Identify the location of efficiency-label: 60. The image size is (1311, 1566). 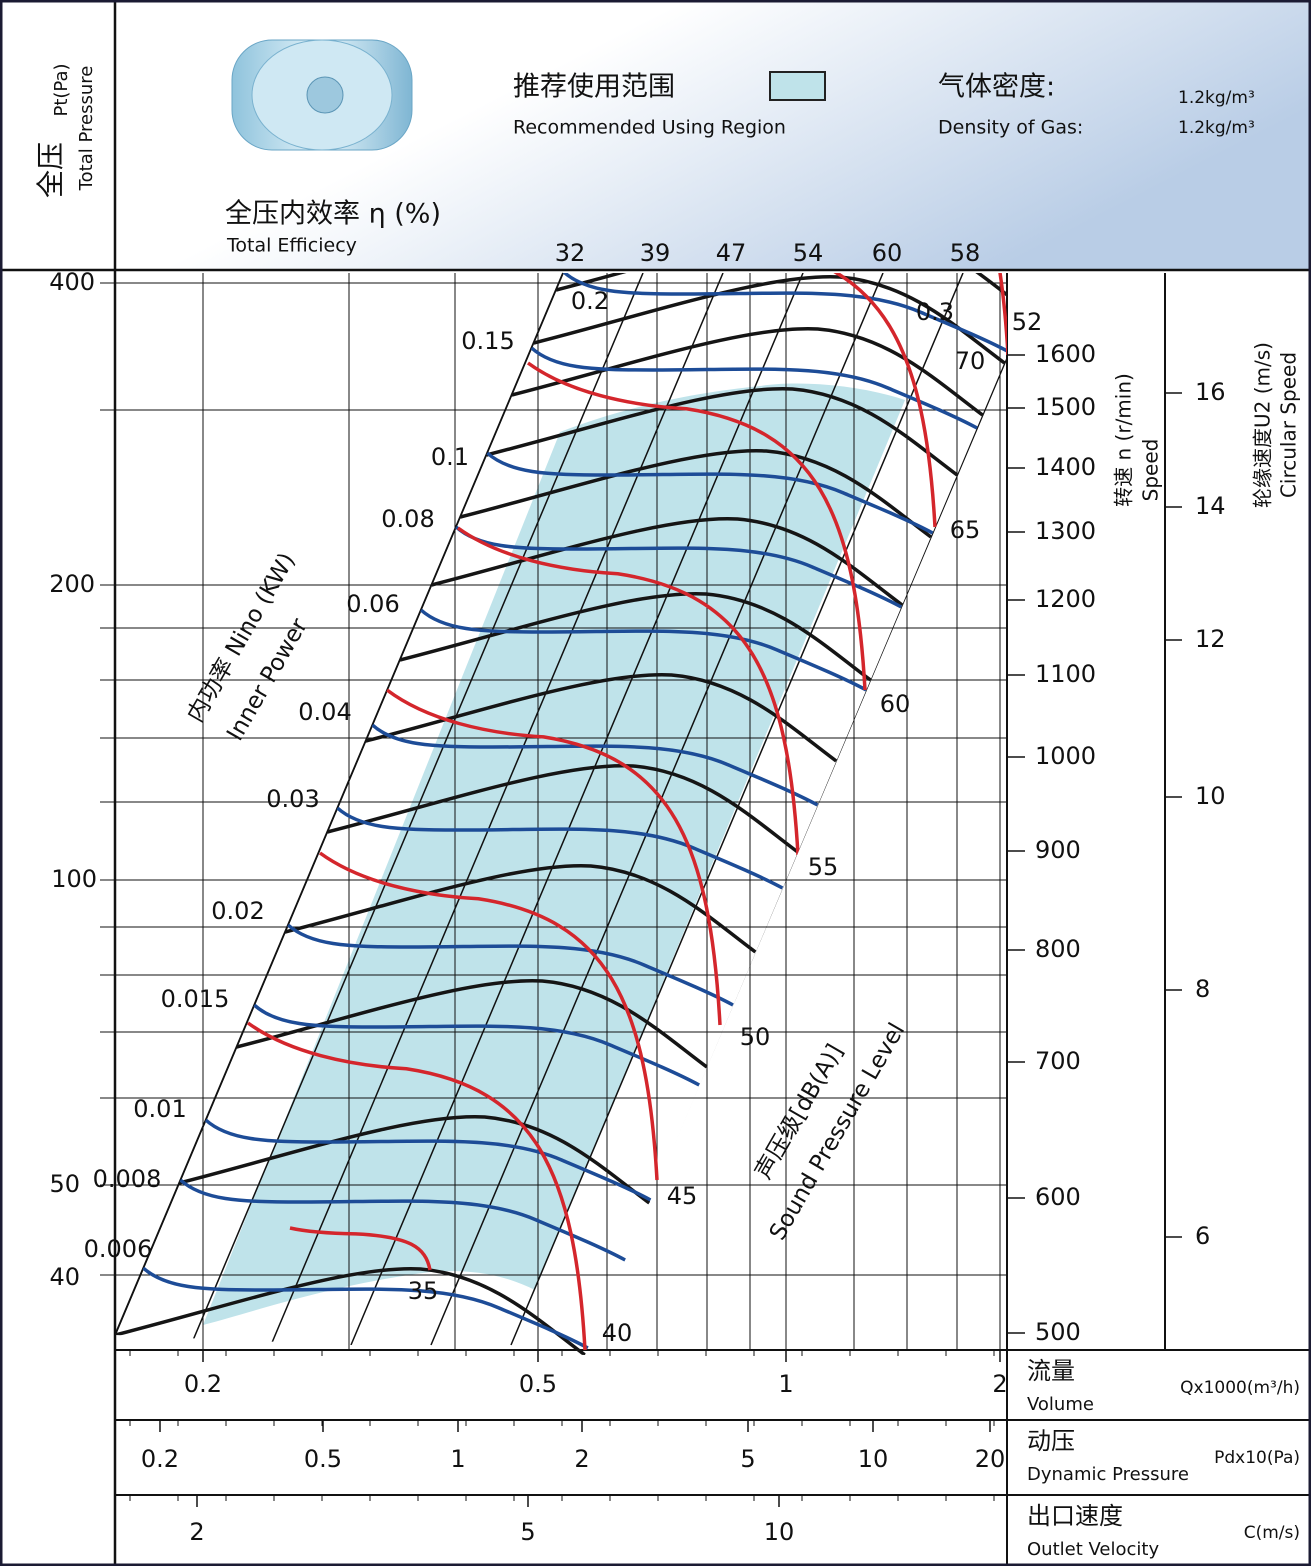
(887, 253).